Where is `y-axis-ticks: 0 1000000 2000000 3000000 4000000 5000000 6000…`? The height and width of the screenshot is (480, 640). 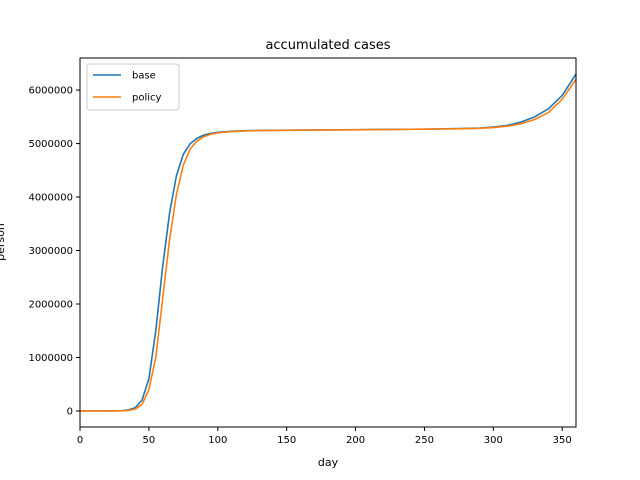
y-axis-ticks: 0 1000000 2000000 3000000 4000000 5000000 6000… is located at coordinates (54, 251).